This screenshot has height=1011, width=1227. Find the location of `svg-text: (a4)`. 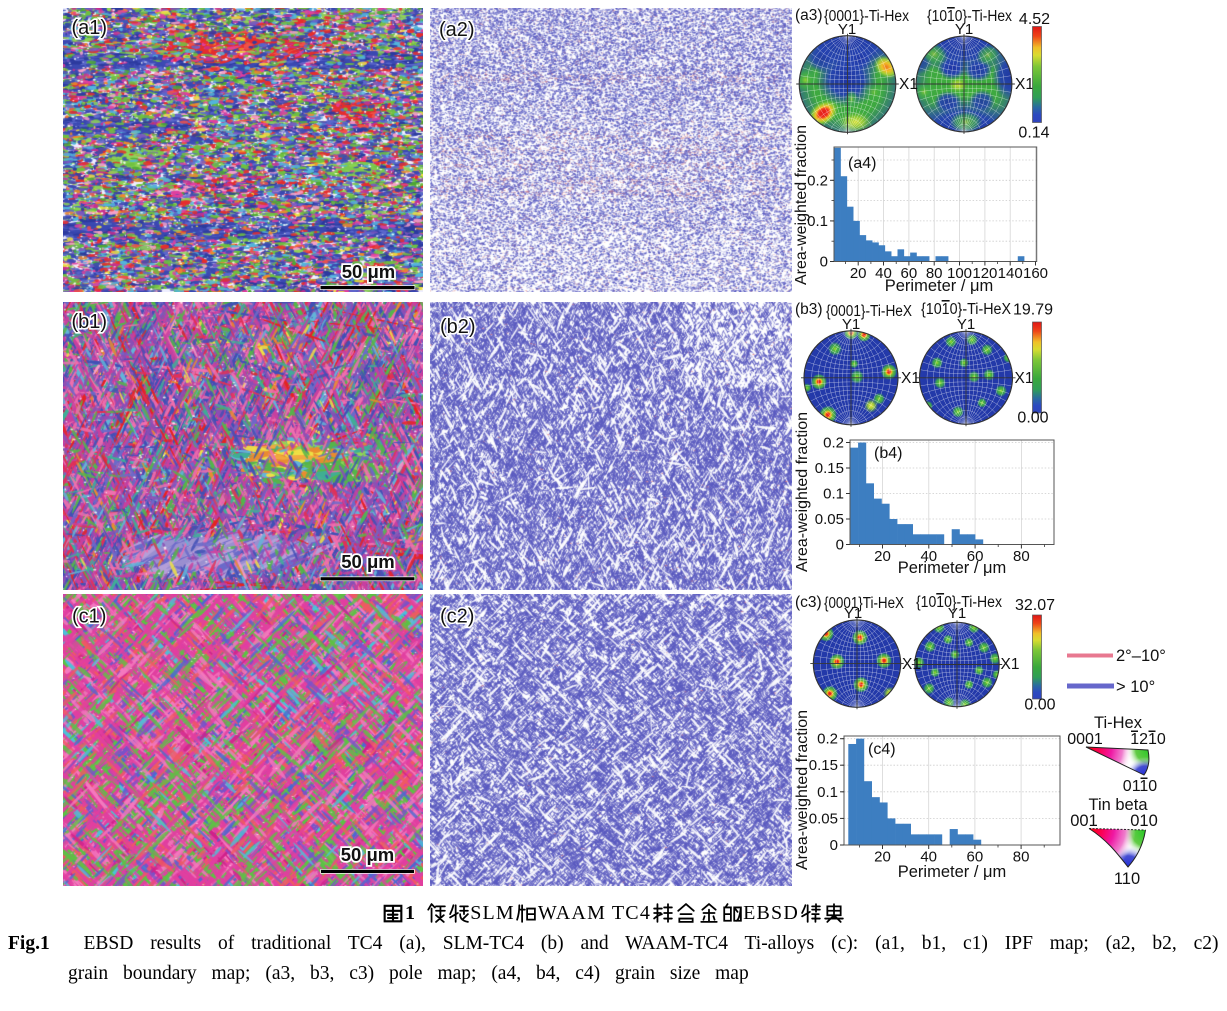

svg-text: (a4) is located at coordinates (862, 163).